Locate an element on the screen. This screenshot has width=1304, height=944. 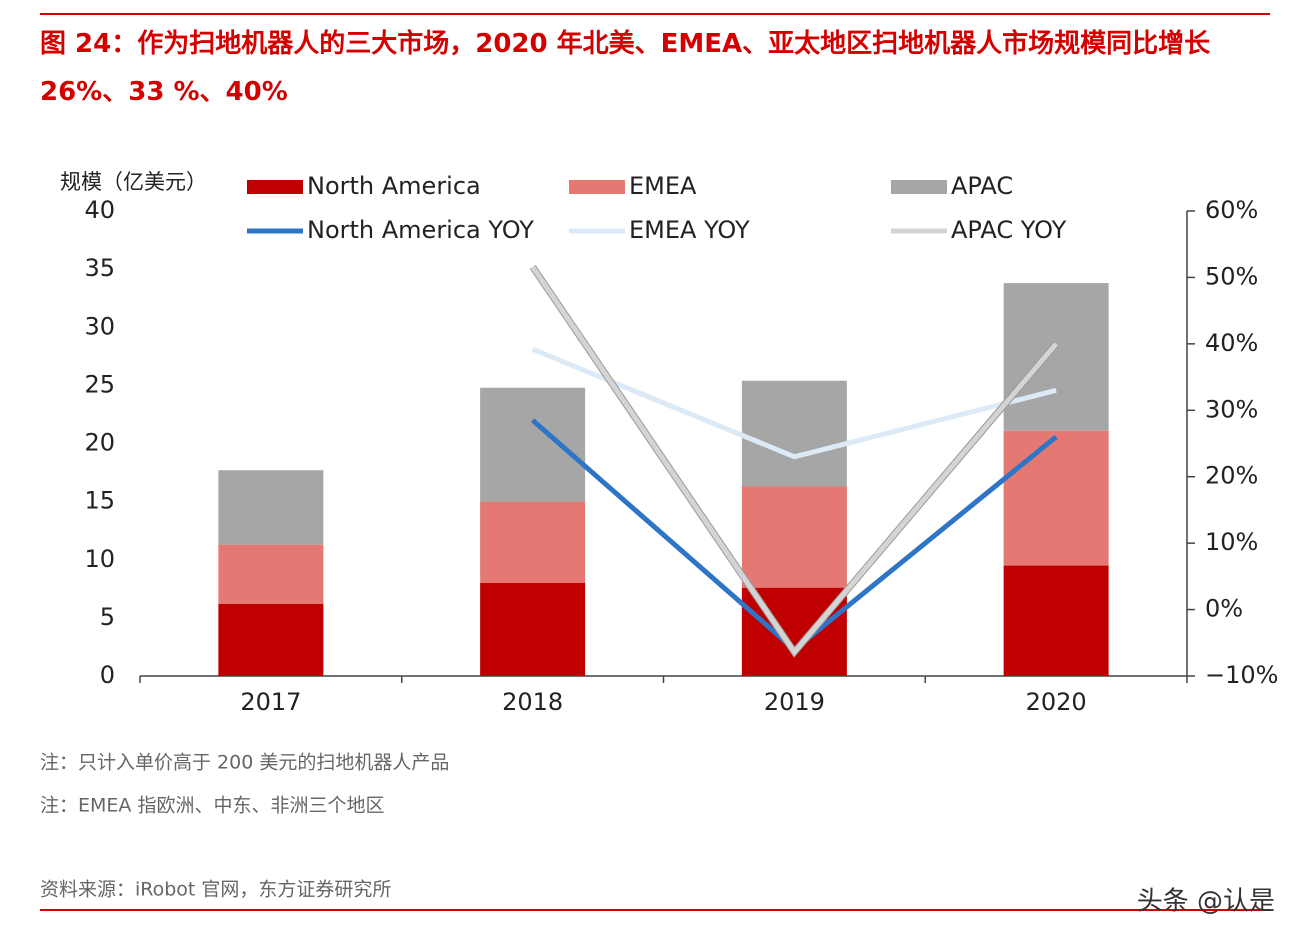
y-tick-label: 25 is located at coordinates (99, 384).